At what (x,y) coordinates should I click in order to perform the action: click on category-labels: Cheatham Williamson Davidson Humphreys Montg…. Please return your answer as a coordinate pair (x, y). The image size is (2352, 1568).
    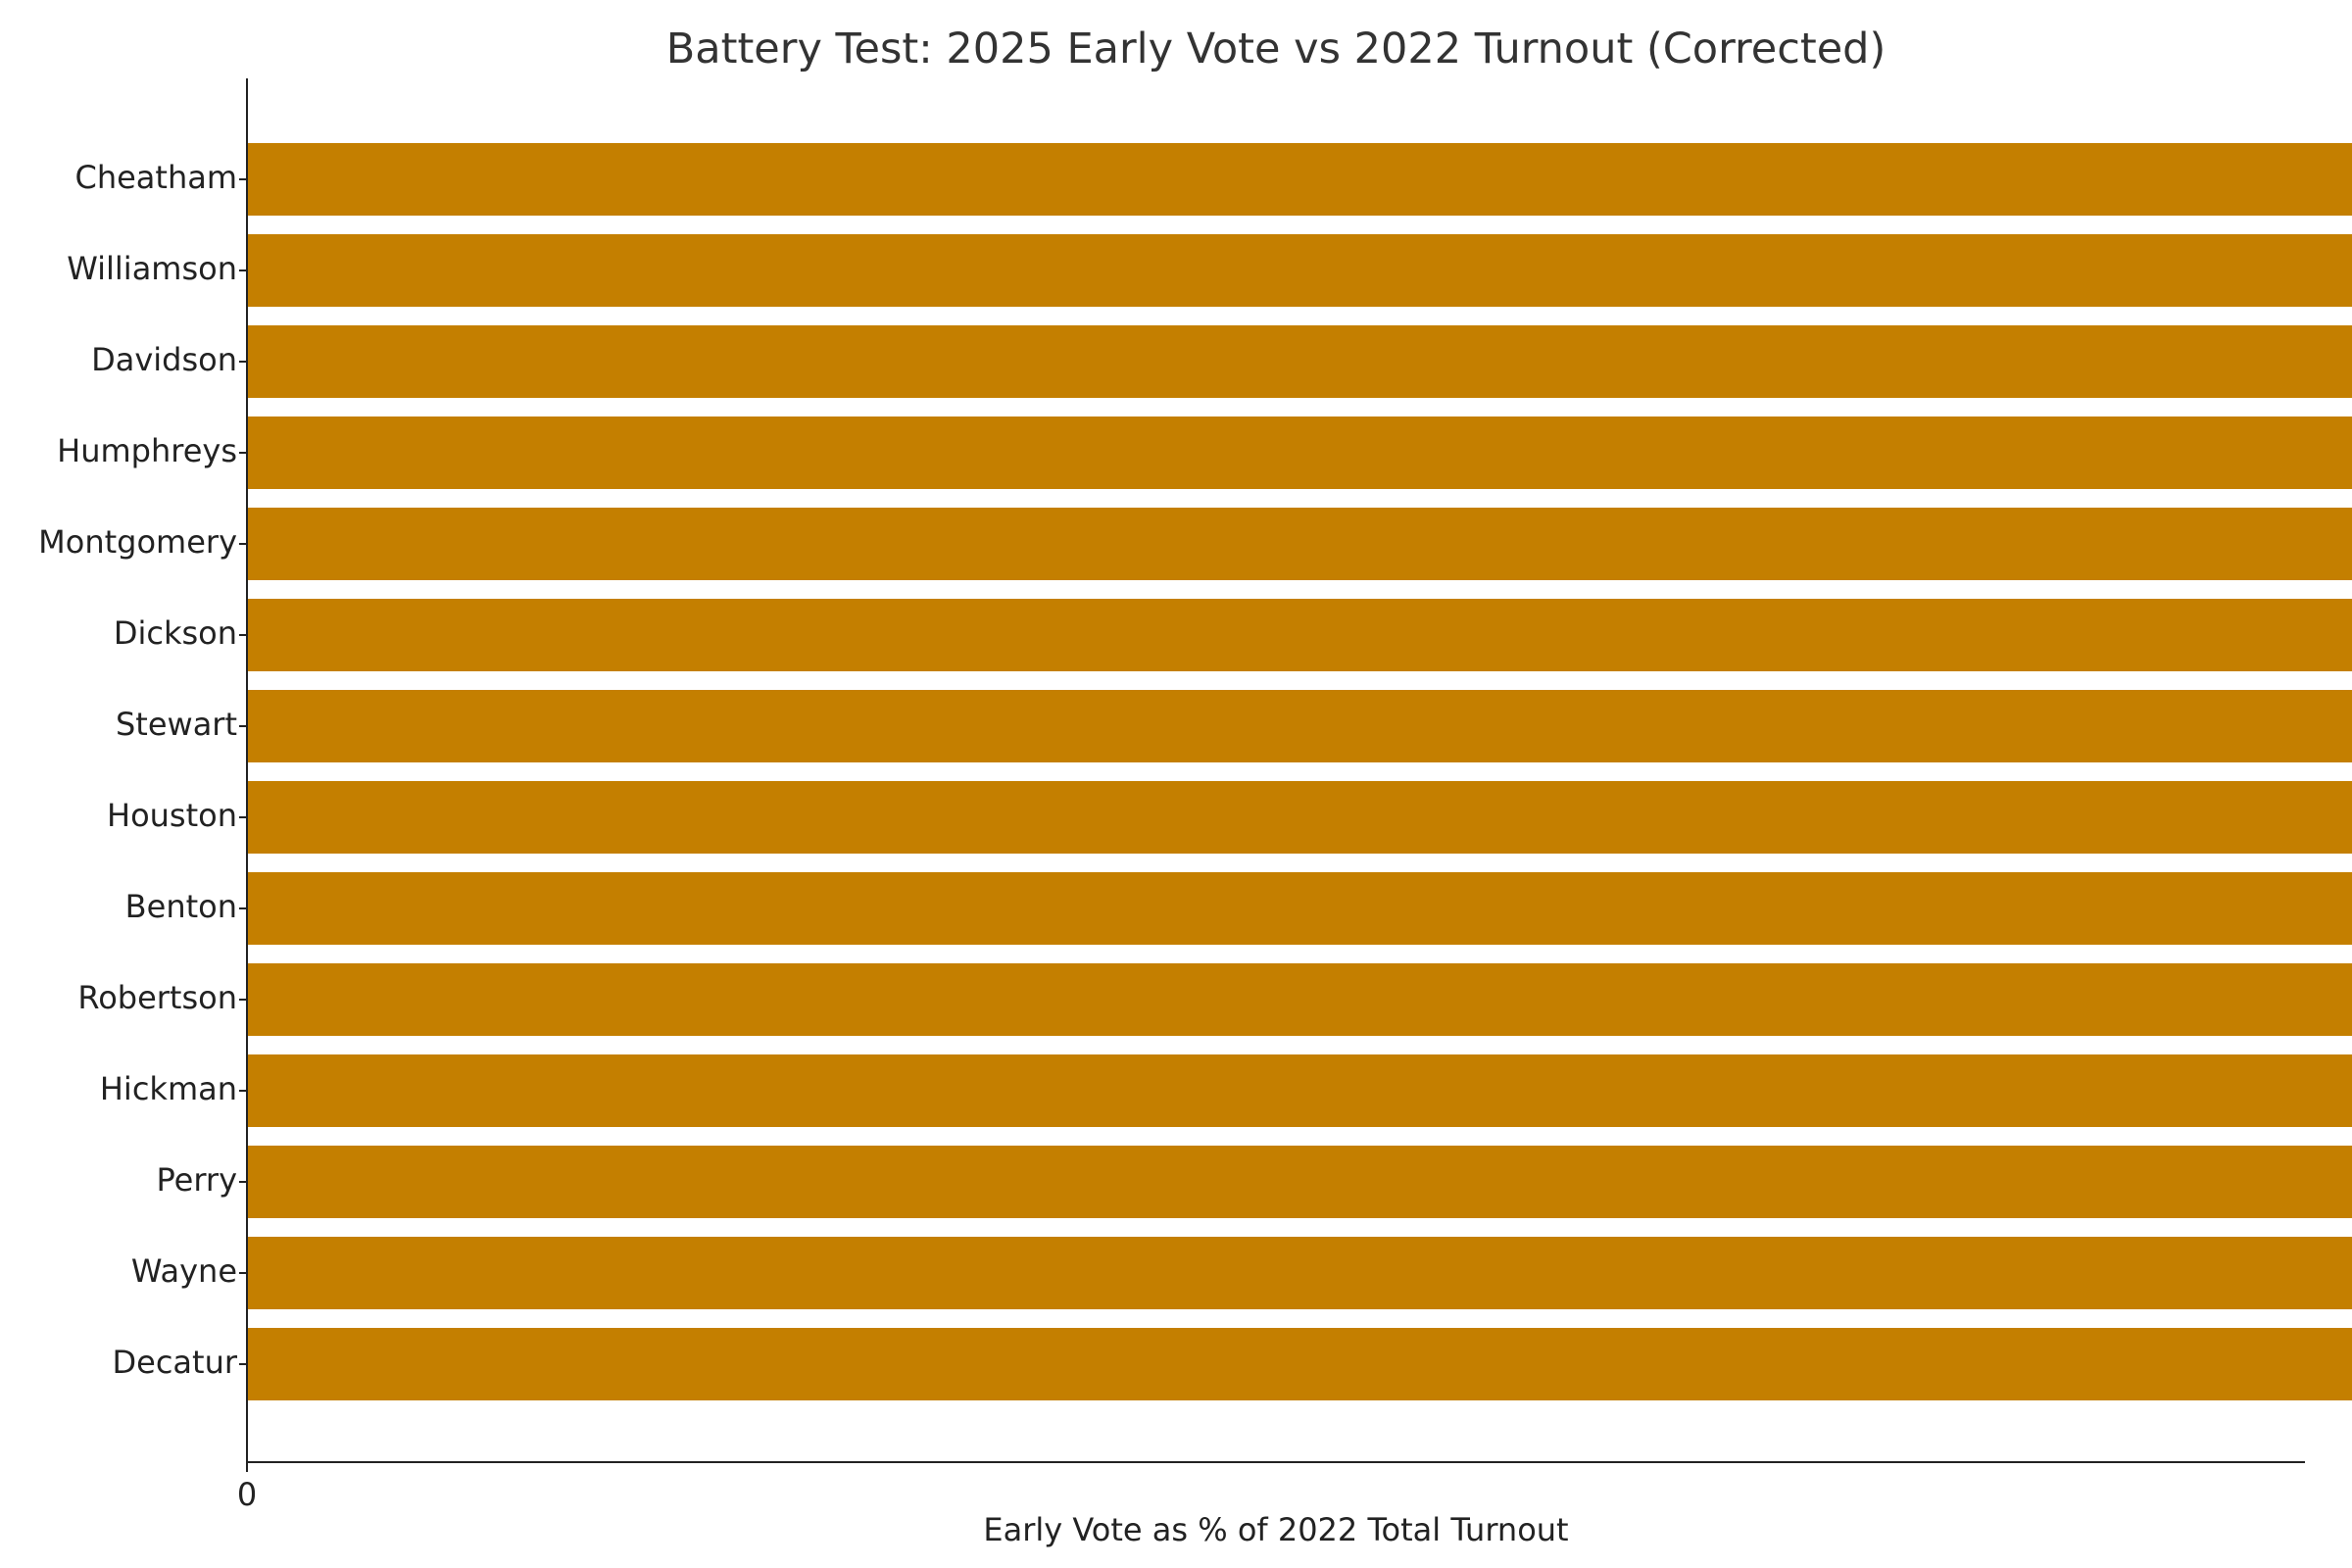
    Looking at the image, I should click on (138, 770).